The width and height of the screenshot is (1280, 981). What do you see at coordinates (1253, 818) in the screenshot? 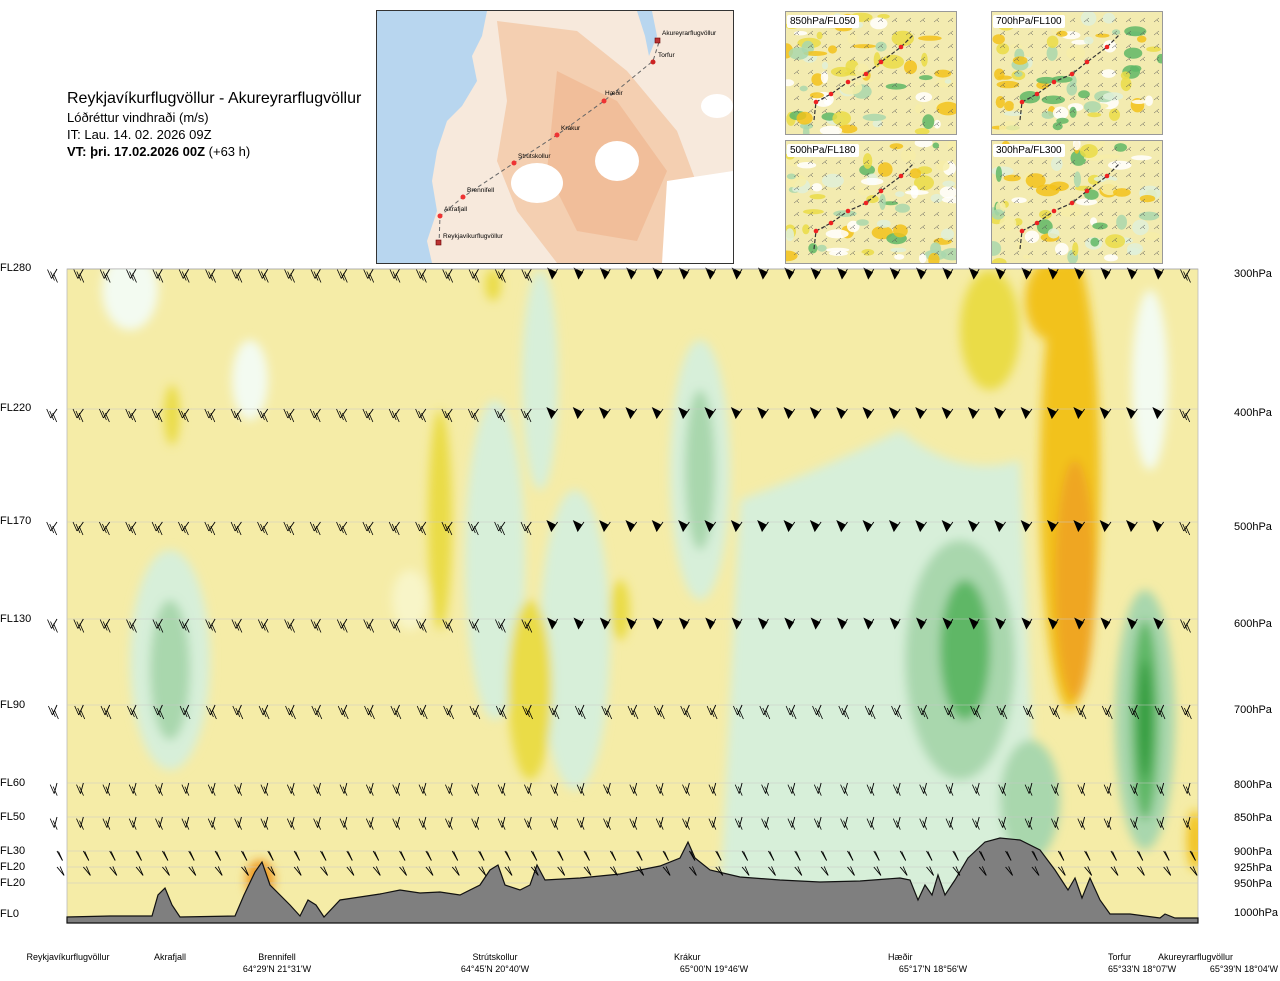
I see `hpa-label: 850hPa` at bounding box center [1253, 818].